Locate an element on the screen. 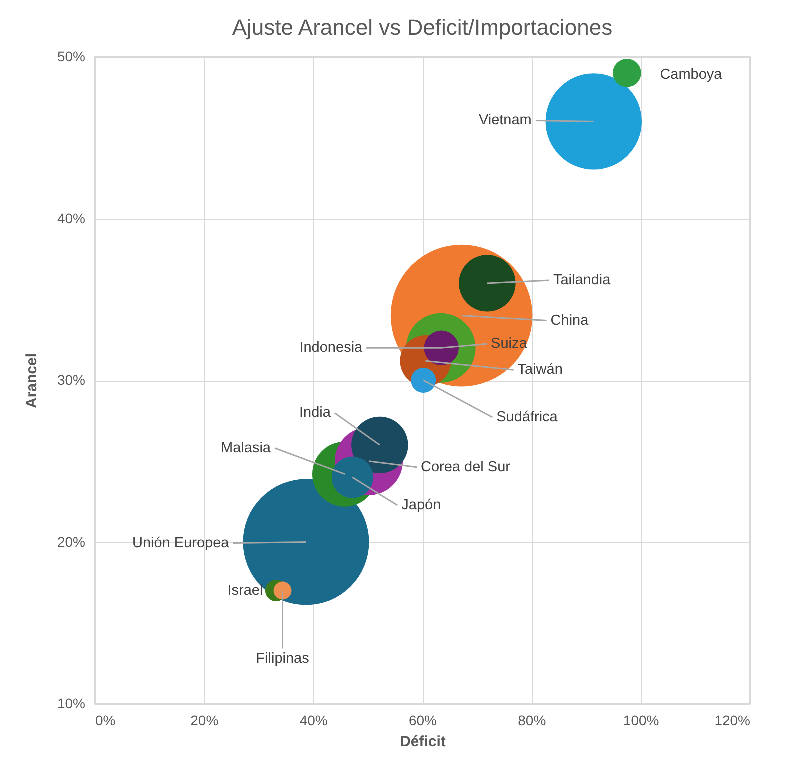  y-tick-label: 30% is located at coordinates (71, 380).